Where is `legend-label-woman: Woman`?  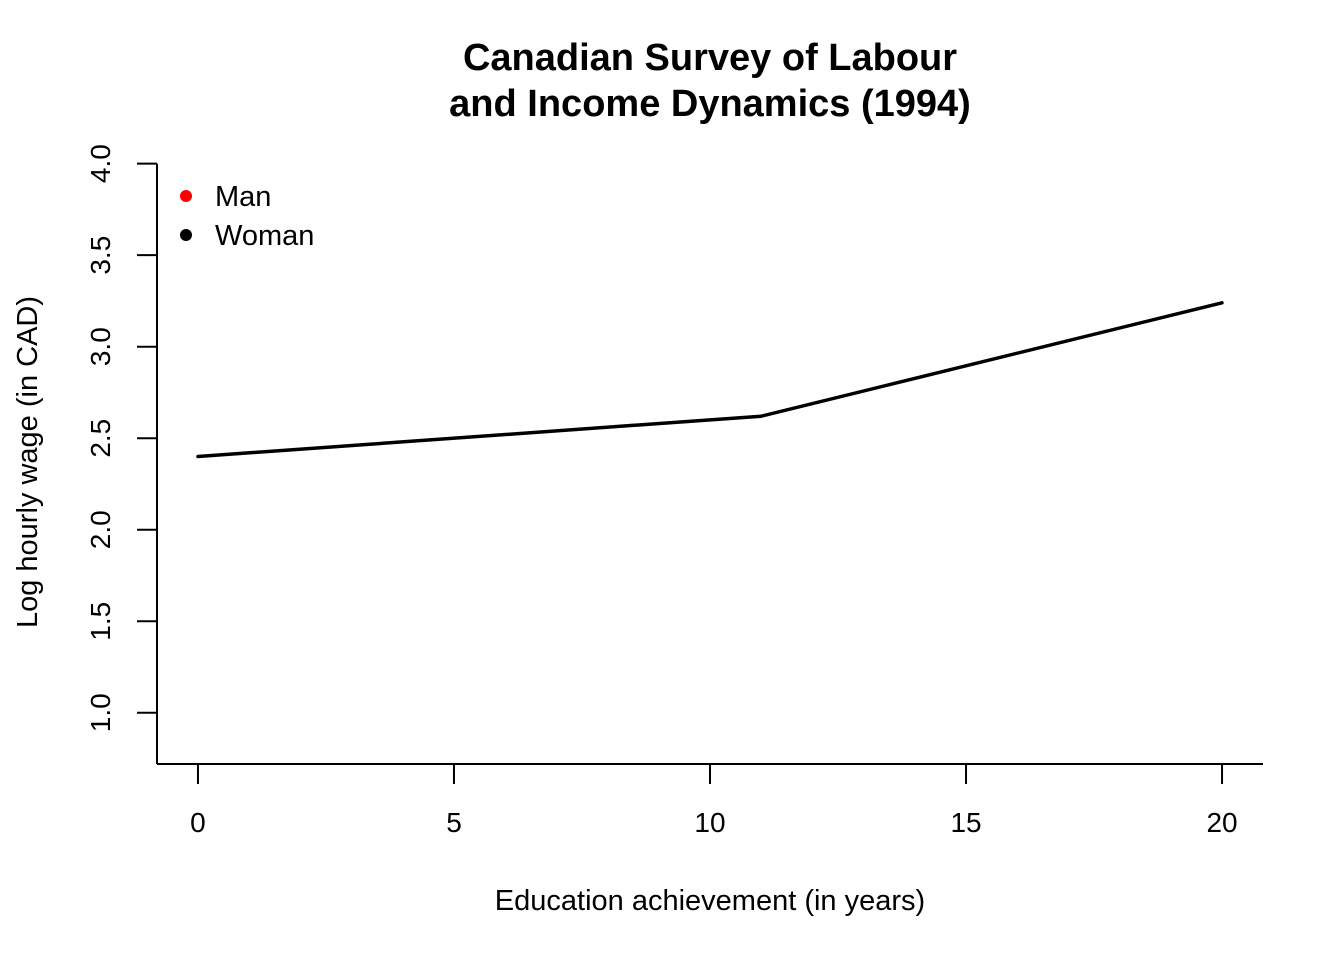 legend-label-woman: Woman is located at coordinates (264, 236).